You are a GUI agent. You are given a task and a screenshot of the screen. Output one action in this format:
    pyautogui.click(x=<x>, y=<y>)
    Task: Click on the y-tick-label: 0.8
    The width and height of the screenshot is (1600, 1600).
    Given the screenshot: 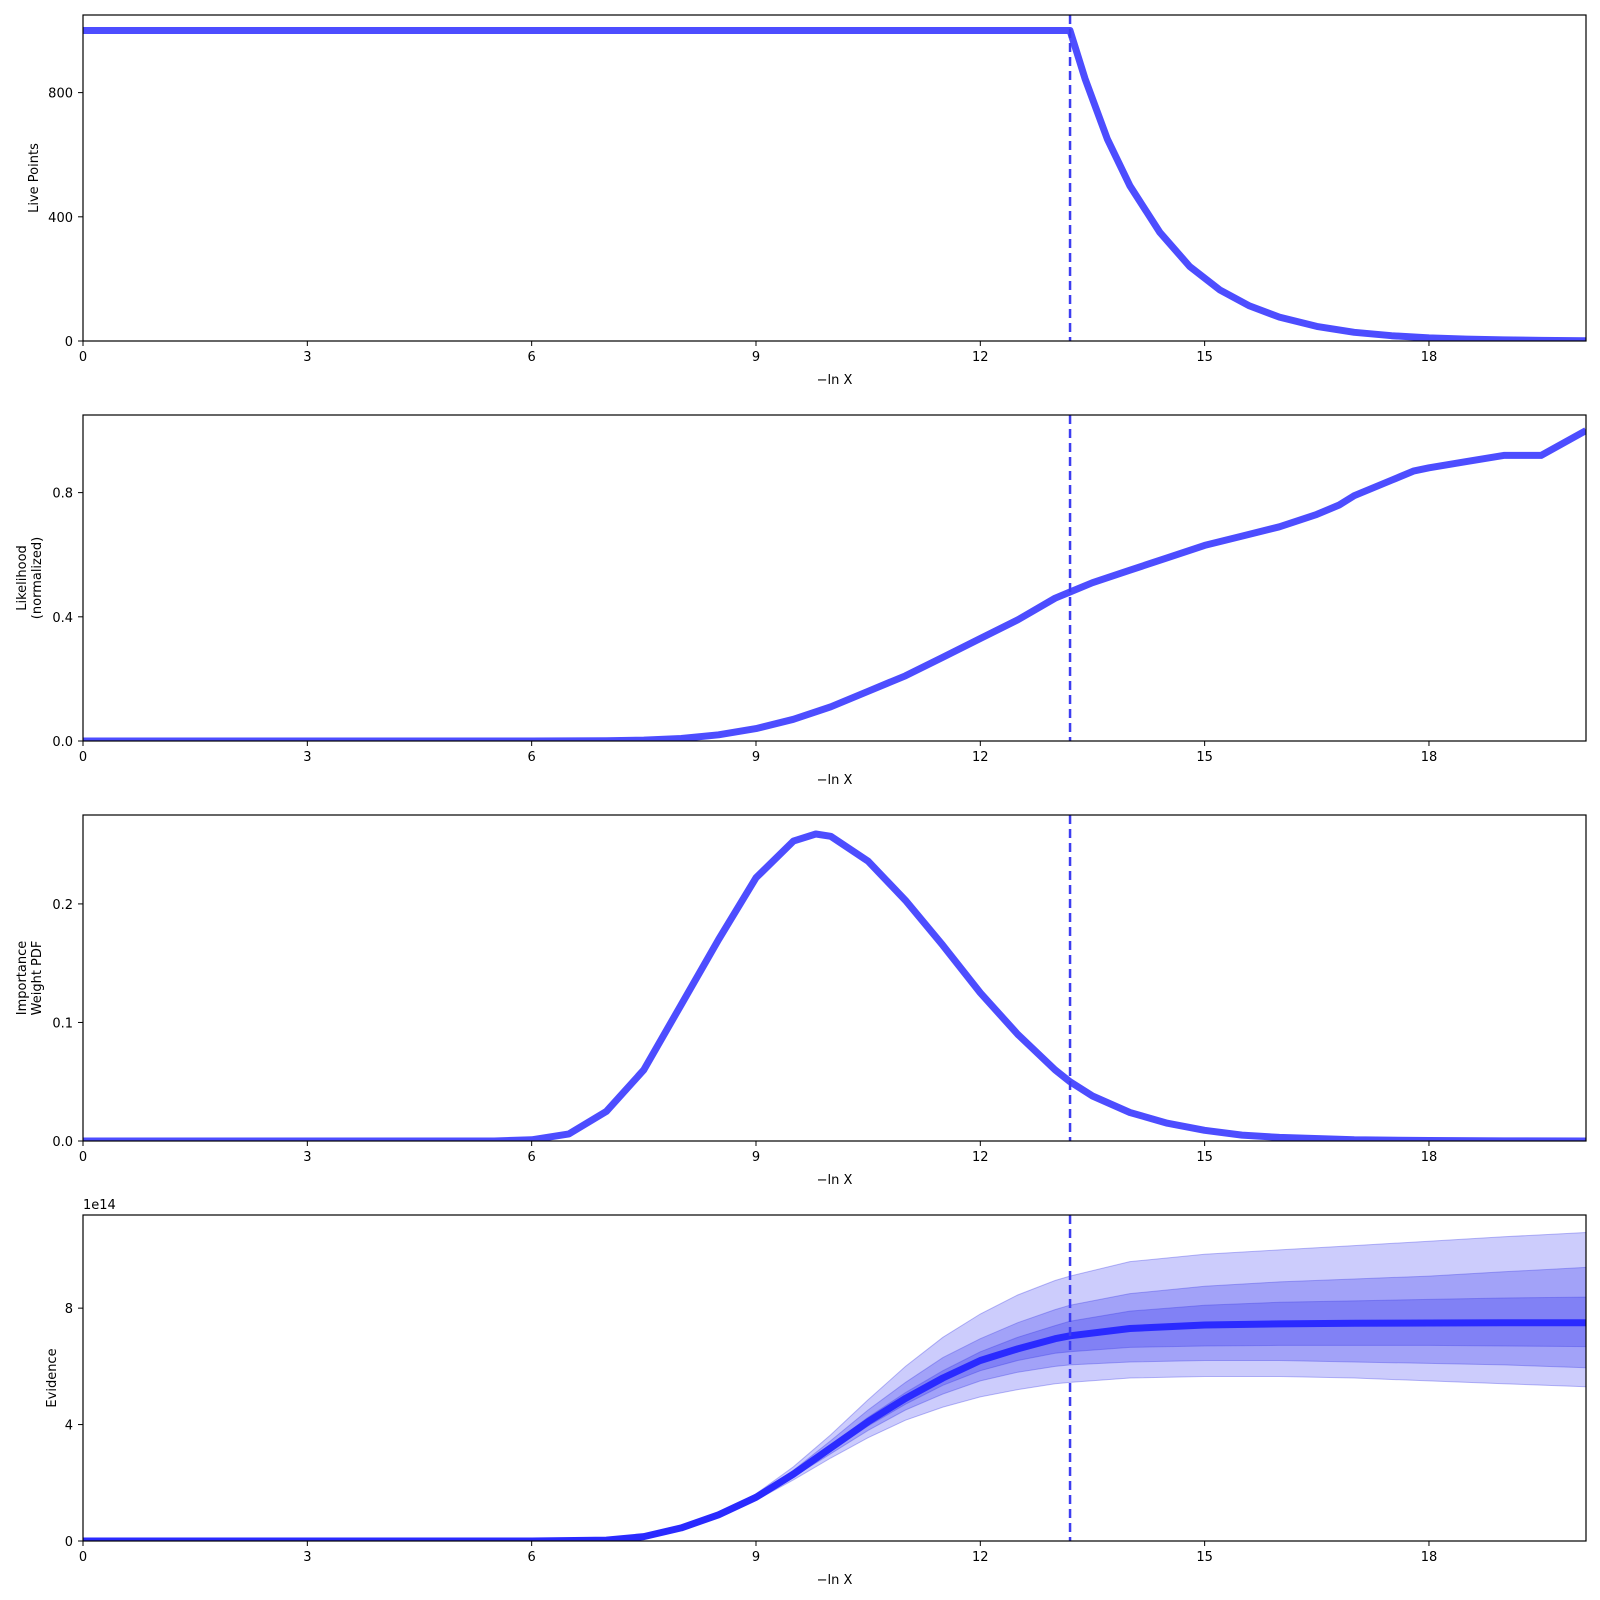 What is the action you would take?
    pyautogui.click(x=62, y=494)
    